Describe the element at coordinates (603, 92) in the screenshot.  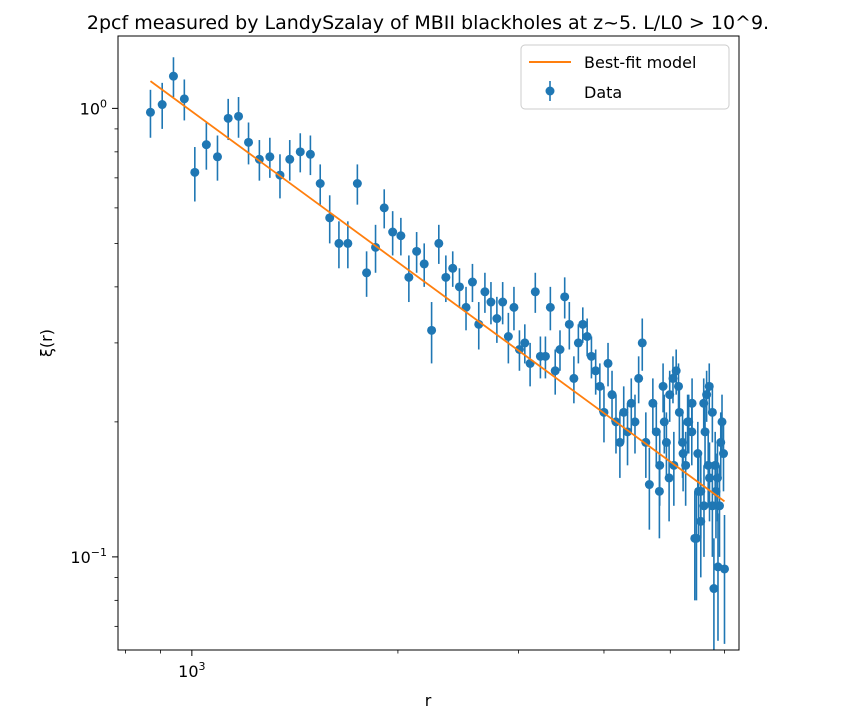
I see `legend-label-data: Data` at that location.